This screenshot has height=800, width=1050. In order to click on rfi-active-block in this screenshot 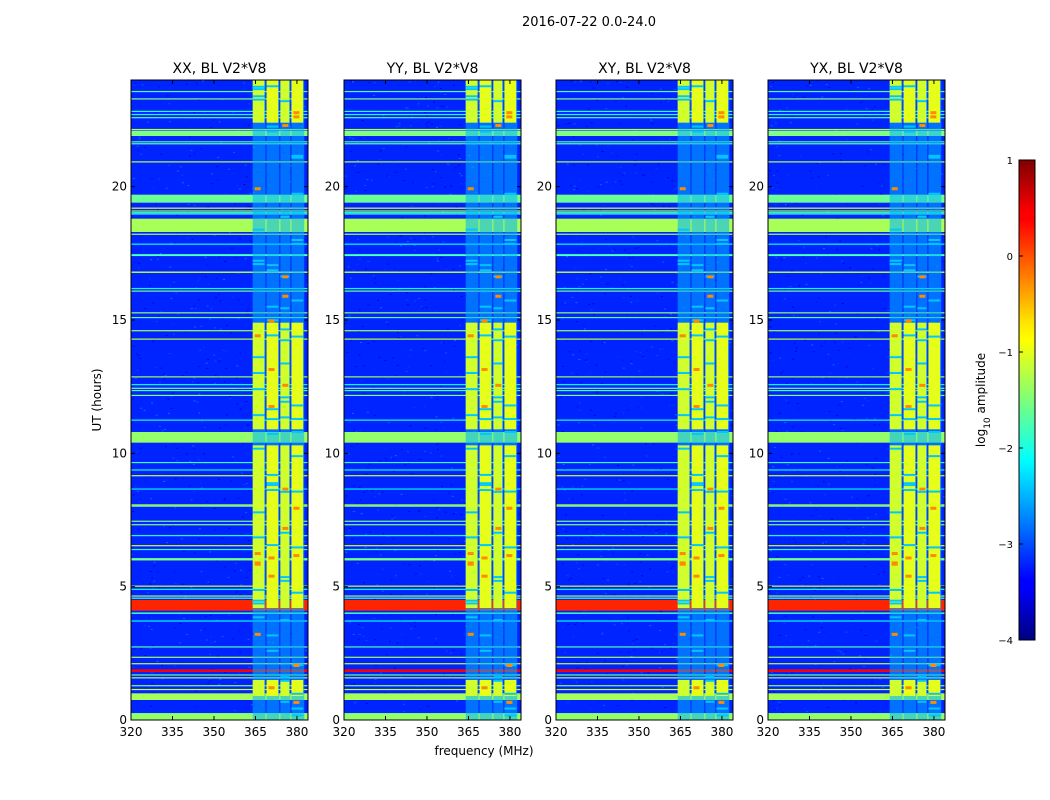, I will do `click(683, 101)`.